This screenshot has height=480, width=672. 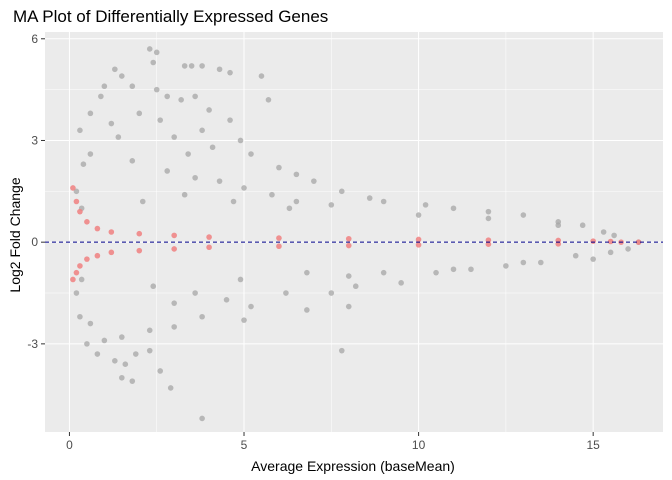 I want to click on y-axis-title: Log2 Fold Change, so click(x=15, y=234).